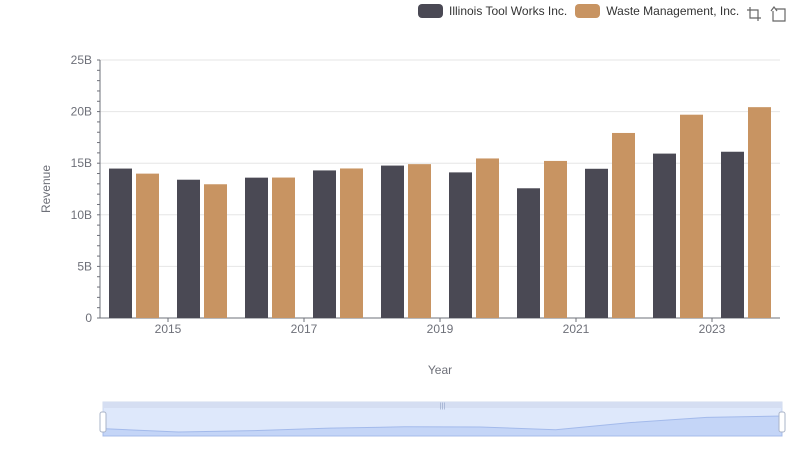 The width and height of the screenshot is (800, 461). What do you see at coordinates (81, 60) in the screenshot?
I see `y-tick-label: 25B` at bounding box center [81, 60].